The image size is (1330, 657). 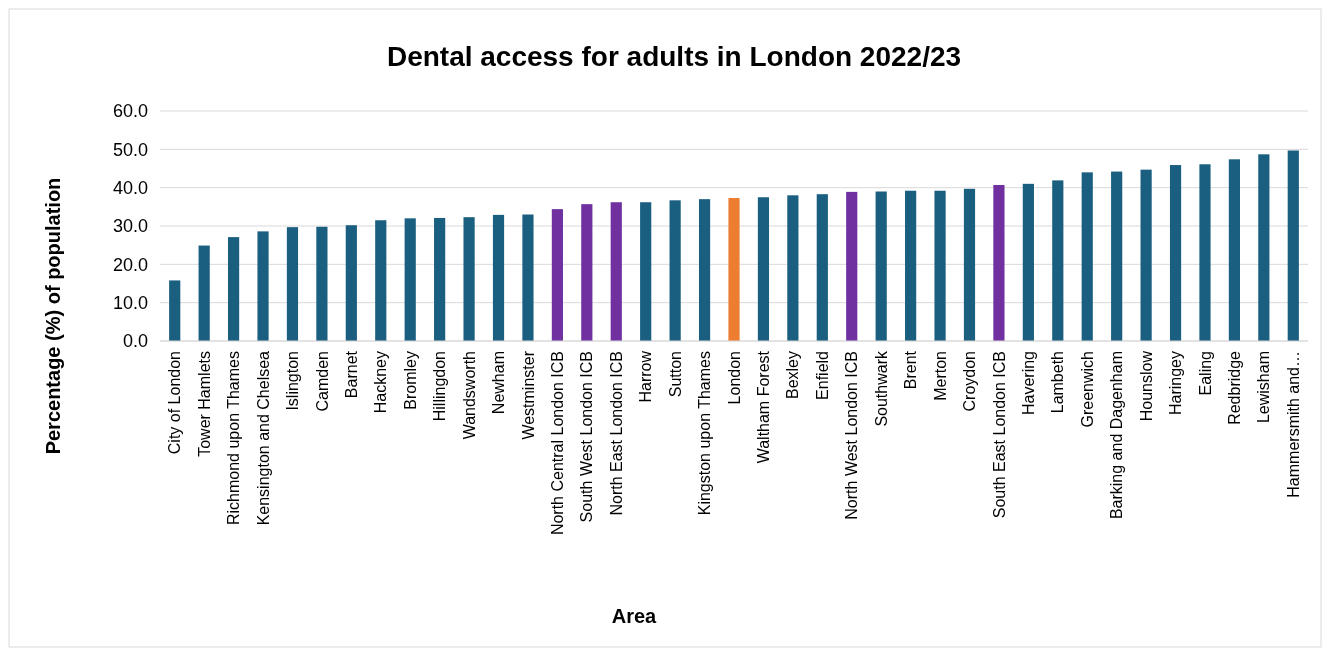 I want to click on x-tick-label: Lambeth, so click(x=1058, y=382).